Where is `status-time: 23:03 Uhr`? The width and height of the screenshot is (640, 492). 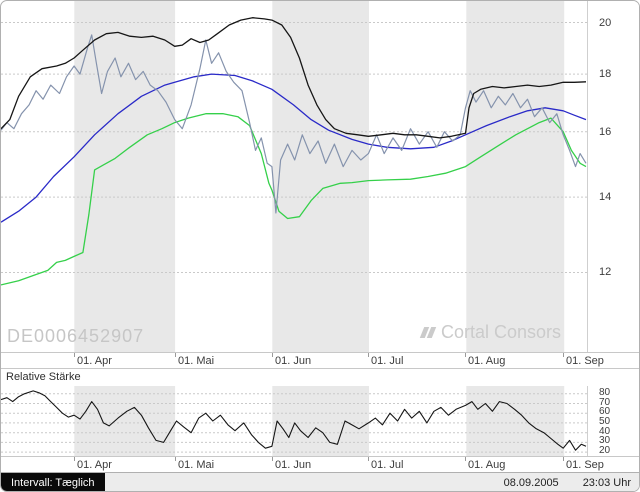
status-time: 23:03 Uhr is located at coordinates (606, 482).